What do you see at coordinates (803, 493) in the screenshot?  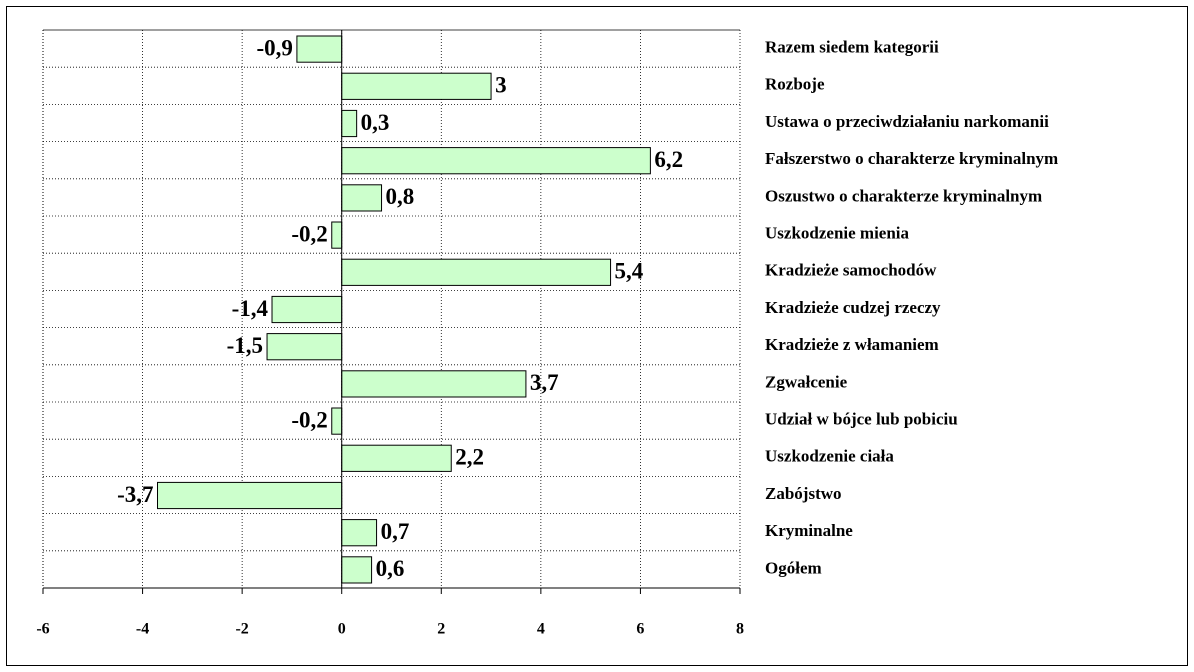 I see `category-label: Zabójstwo` at bounding box center [803, 493].